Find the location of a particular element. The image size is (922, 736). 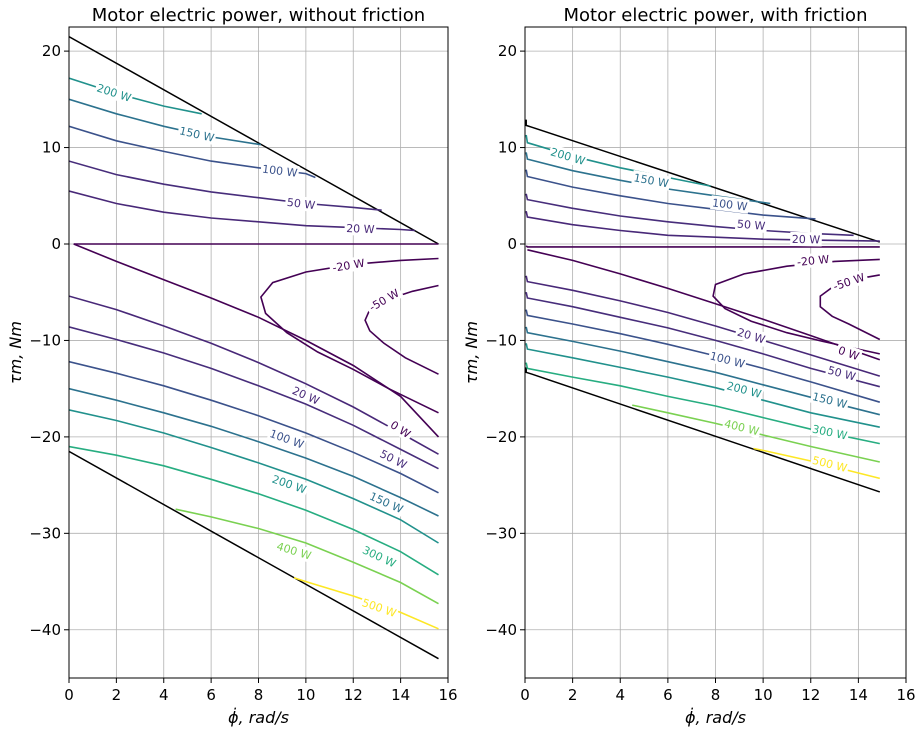

contour-label-group: -50 W is located at coordinates (384, 300).